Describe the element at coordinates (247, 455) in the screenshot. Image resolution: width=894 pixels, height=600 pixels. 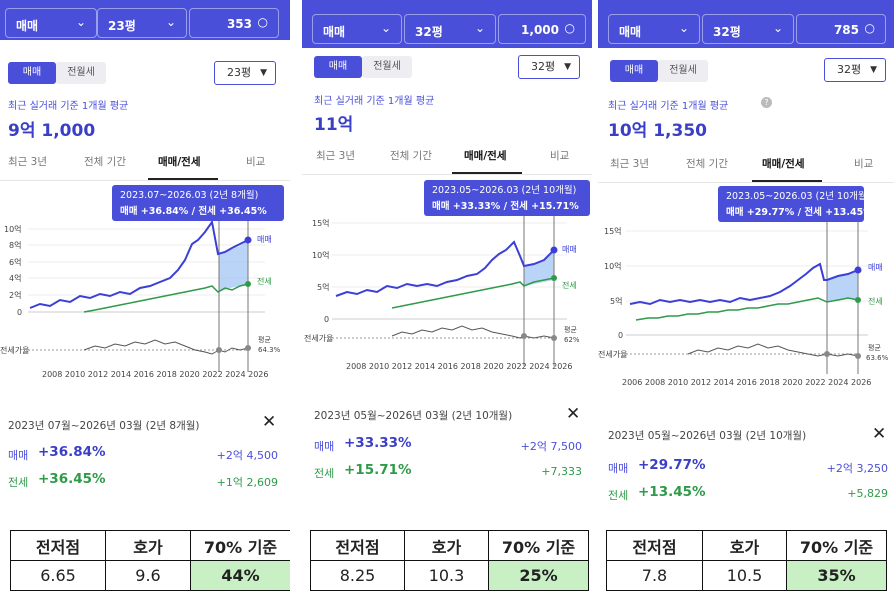
I see `sale-amount: +2억 4,500` at that location.